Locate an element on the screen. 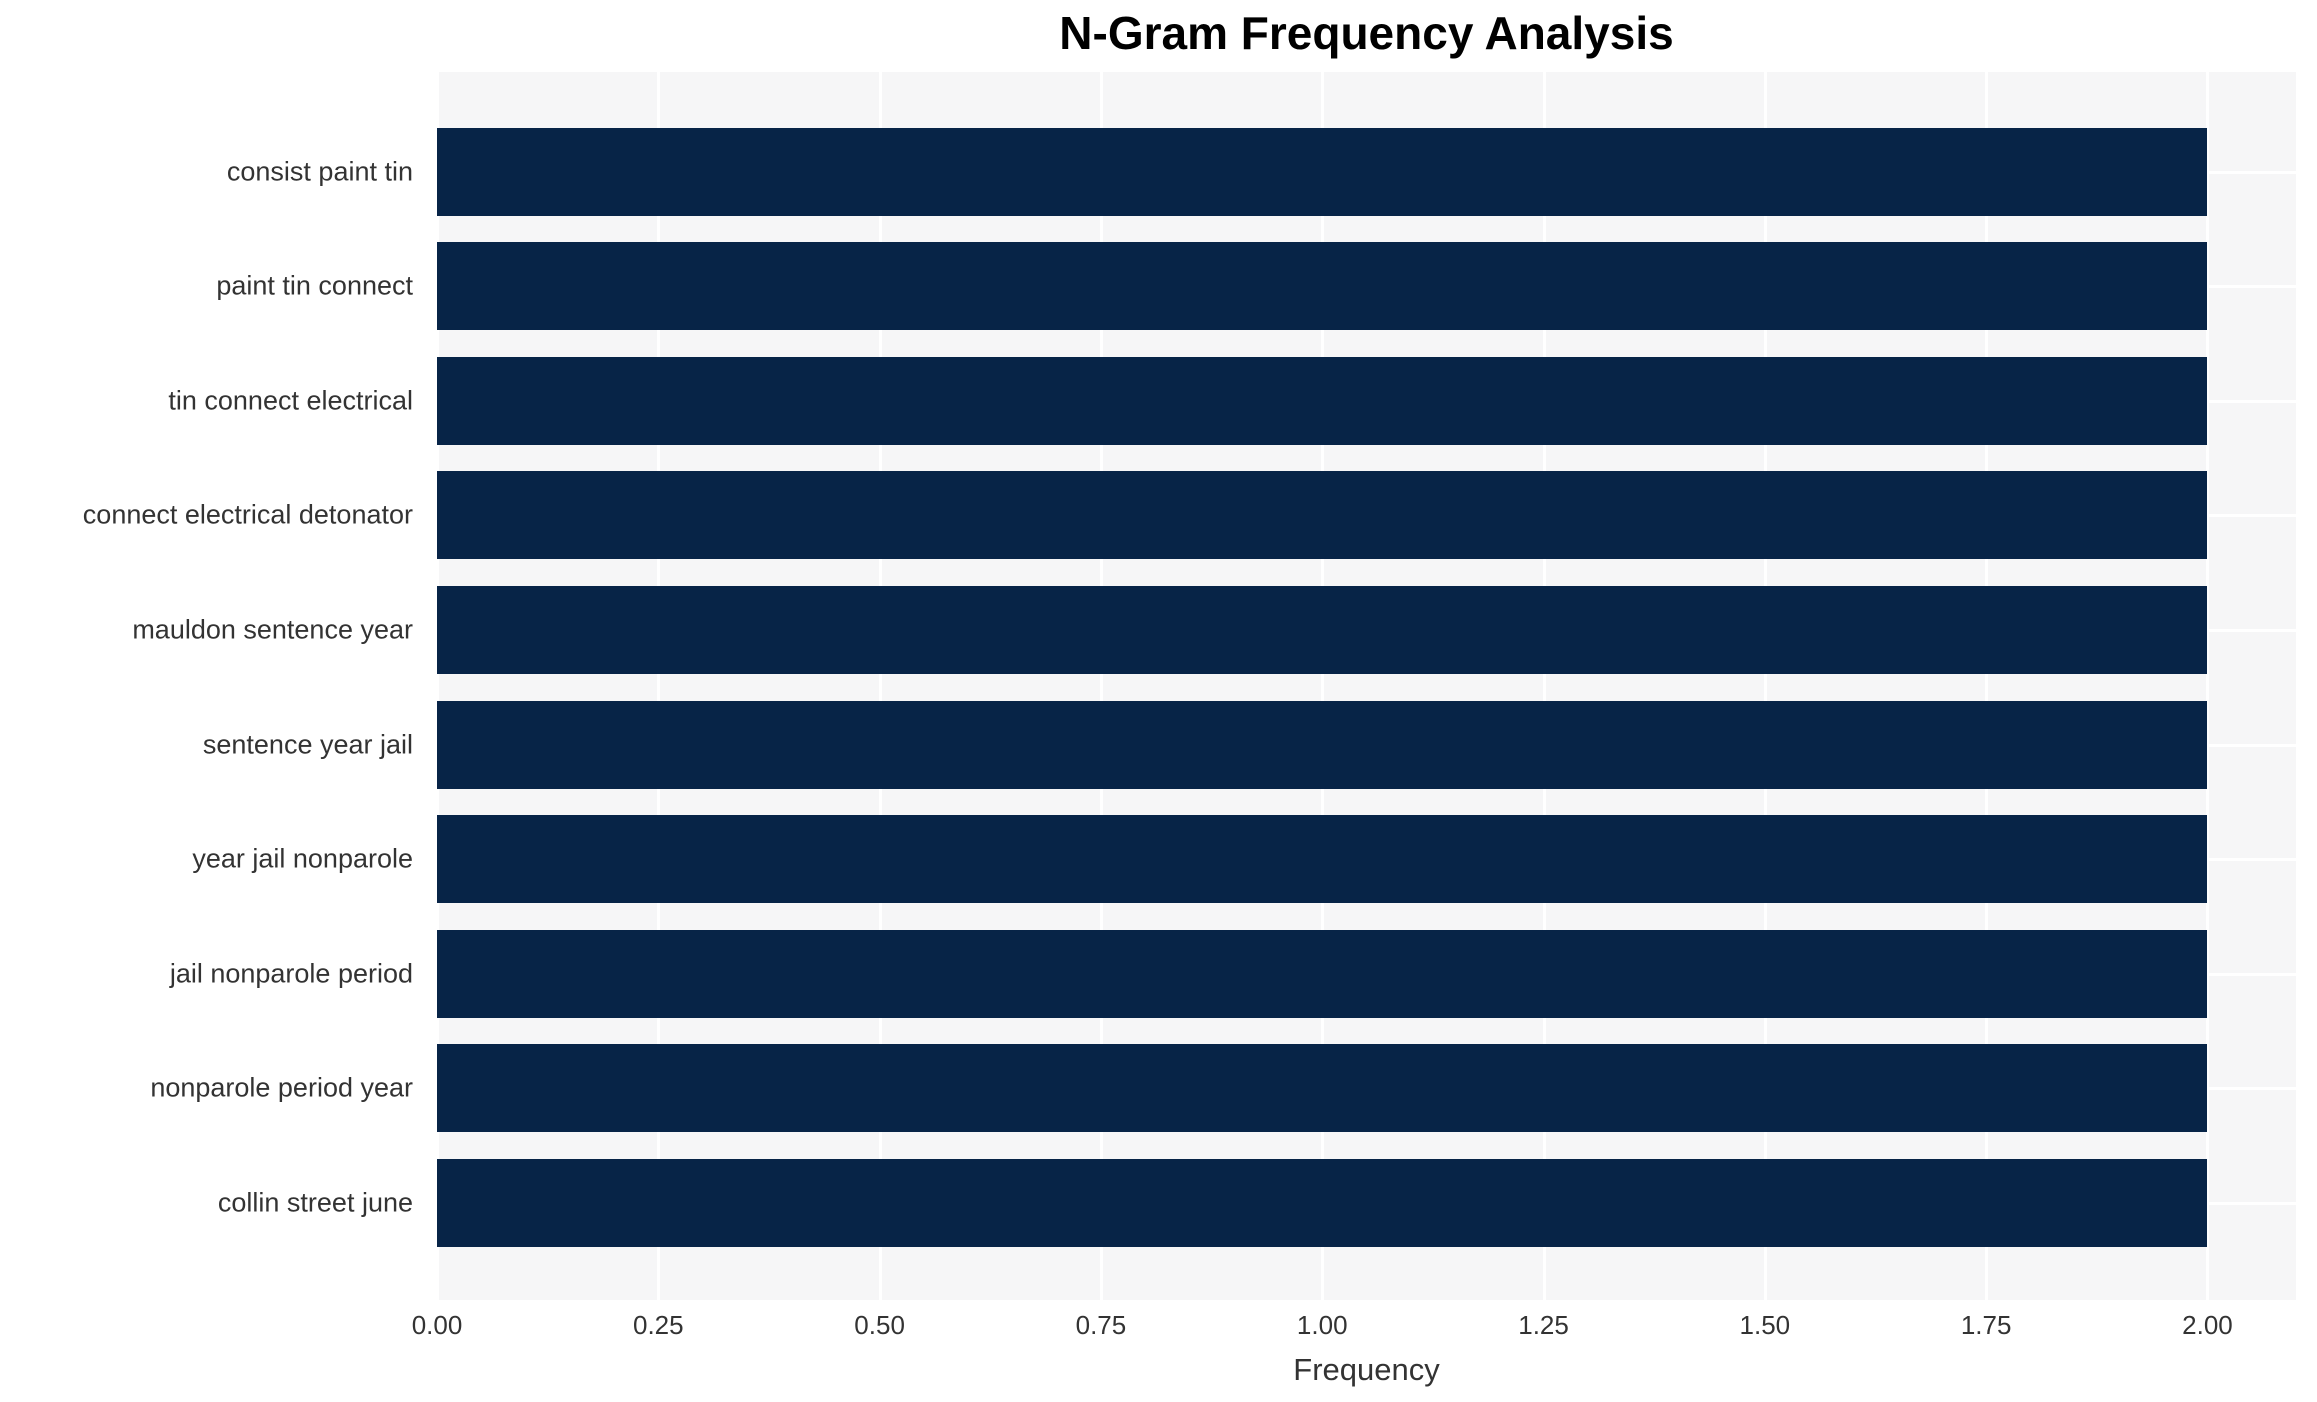 The image size is (2317, 1402). bar-year-jail-nonparole is located at coordinates (1322, 859).